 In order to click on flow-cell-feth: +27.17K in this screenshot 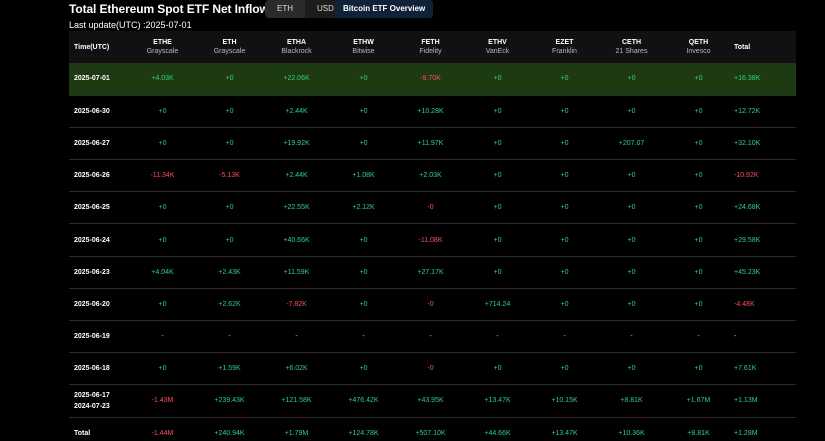, I will do `click(430, 272)`.